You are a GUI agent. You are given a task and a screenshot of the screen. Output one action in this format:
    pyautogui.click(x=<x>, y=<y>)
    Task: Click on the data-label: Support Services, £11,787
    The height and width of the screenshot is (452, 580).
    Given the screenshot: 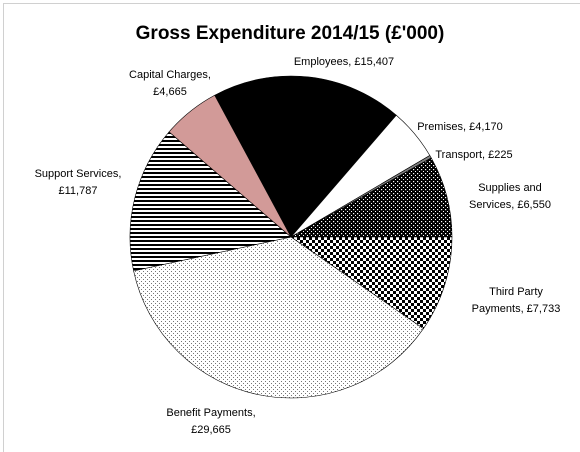 What is the action you would take?
    pyautogui.click(x=78, y=182)
    